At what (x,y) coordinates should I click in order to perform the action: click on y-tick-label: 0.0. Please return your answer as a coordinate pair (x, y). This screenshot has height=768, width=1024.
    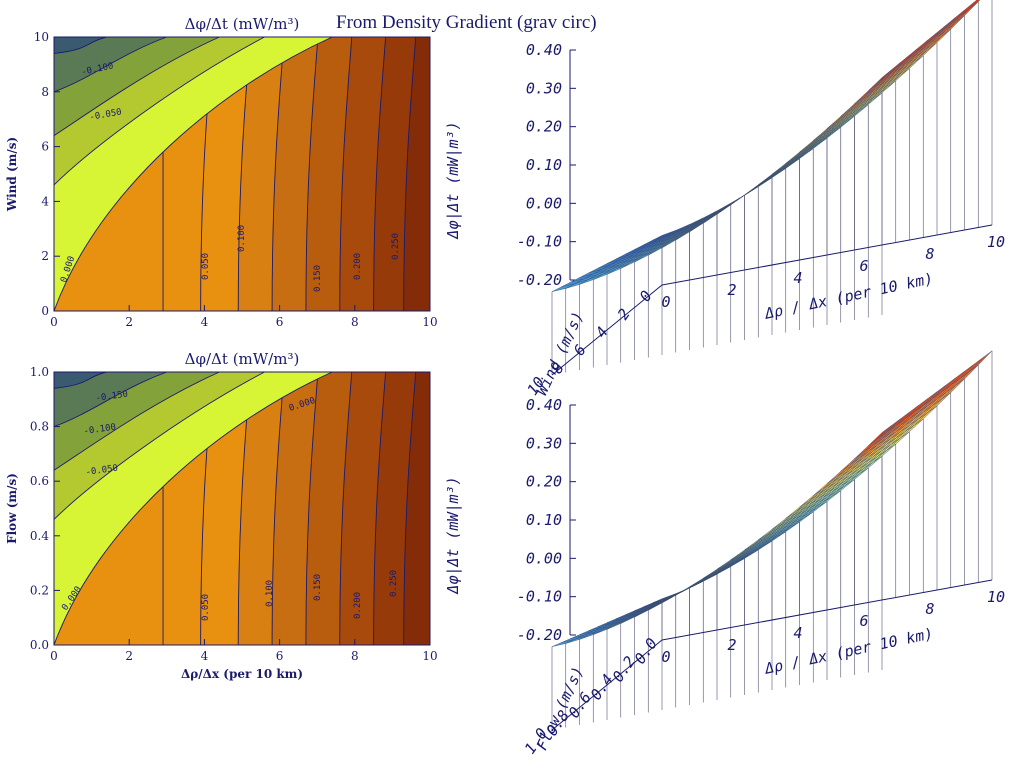
    Looking at the image, I should click on (39, 645).